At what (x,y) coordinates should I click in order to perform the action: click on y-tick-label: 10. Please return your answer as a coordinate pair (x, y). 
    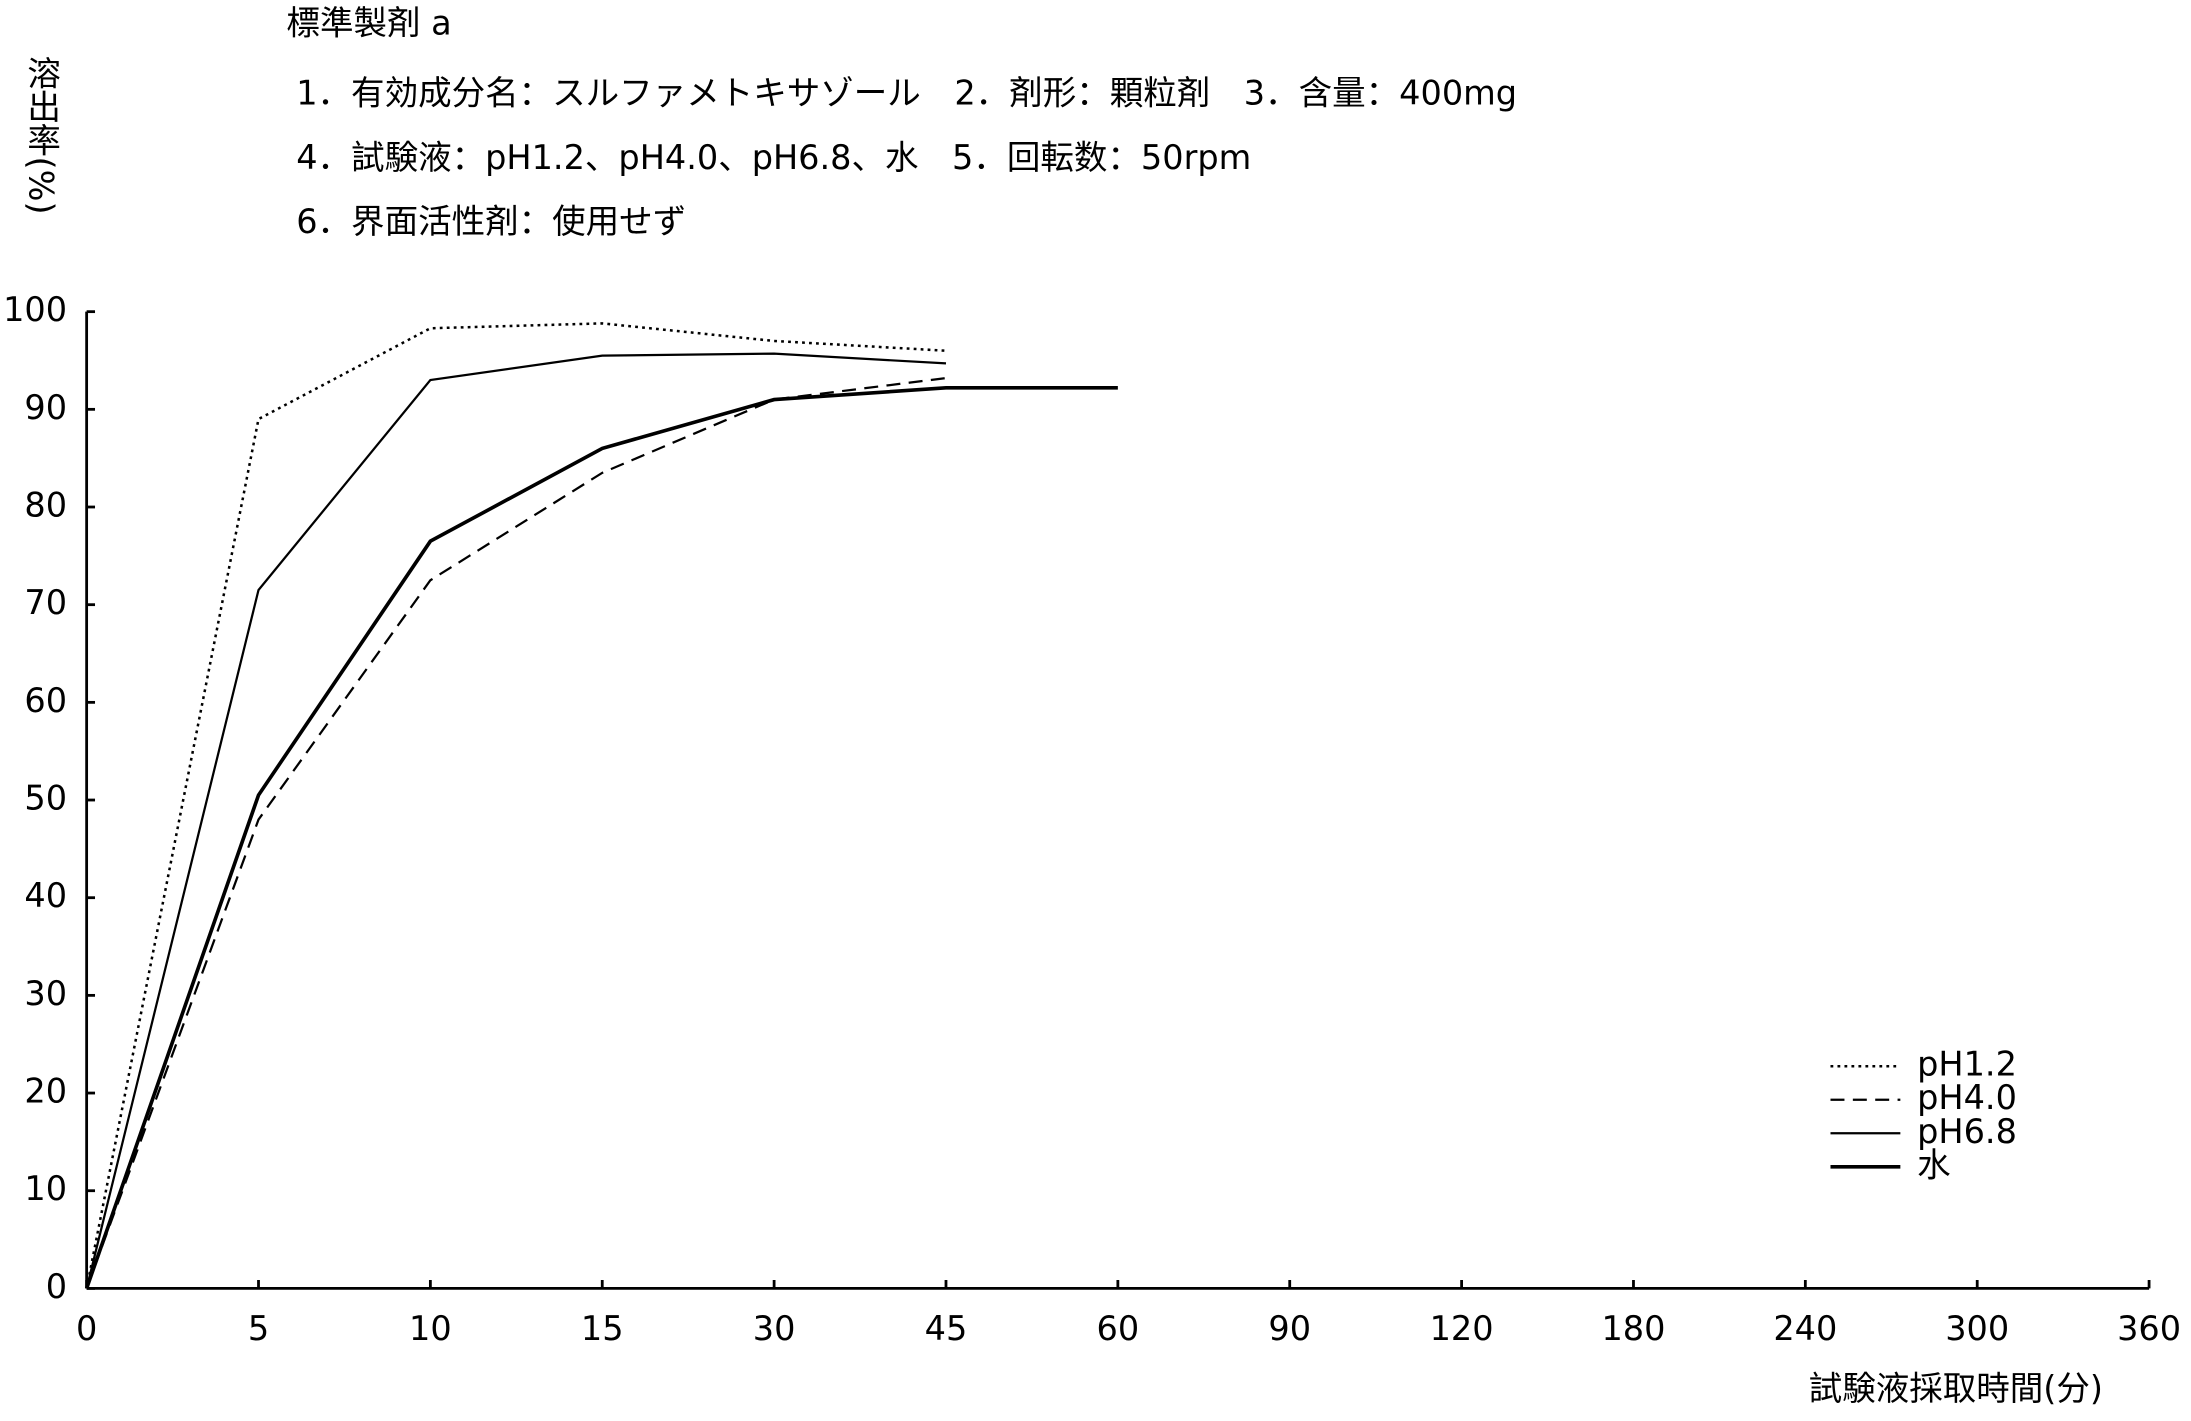
    Looking at the image, I should click on (45, 1188).